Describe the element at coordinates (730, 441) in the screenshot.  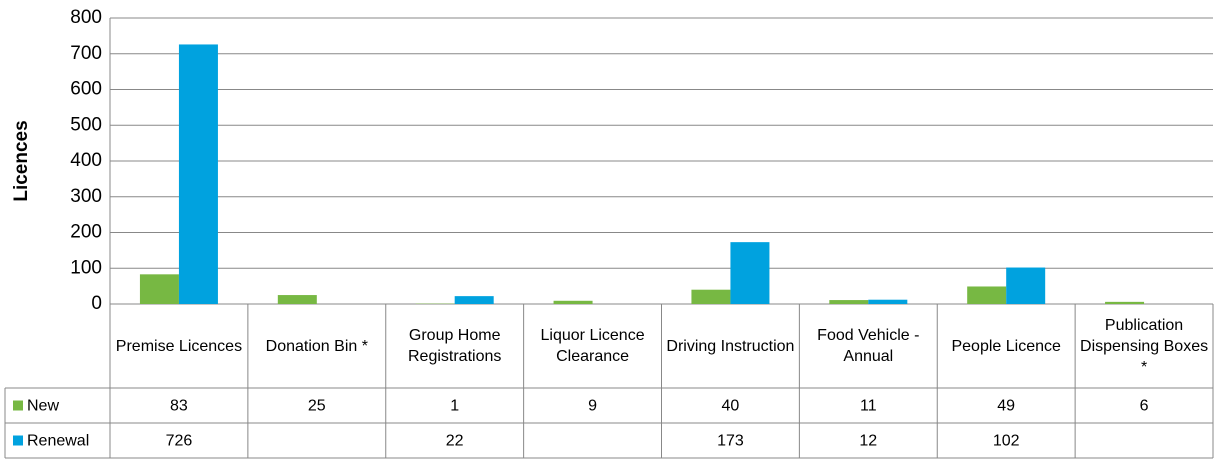
I see `table-cell: 173` at that location.